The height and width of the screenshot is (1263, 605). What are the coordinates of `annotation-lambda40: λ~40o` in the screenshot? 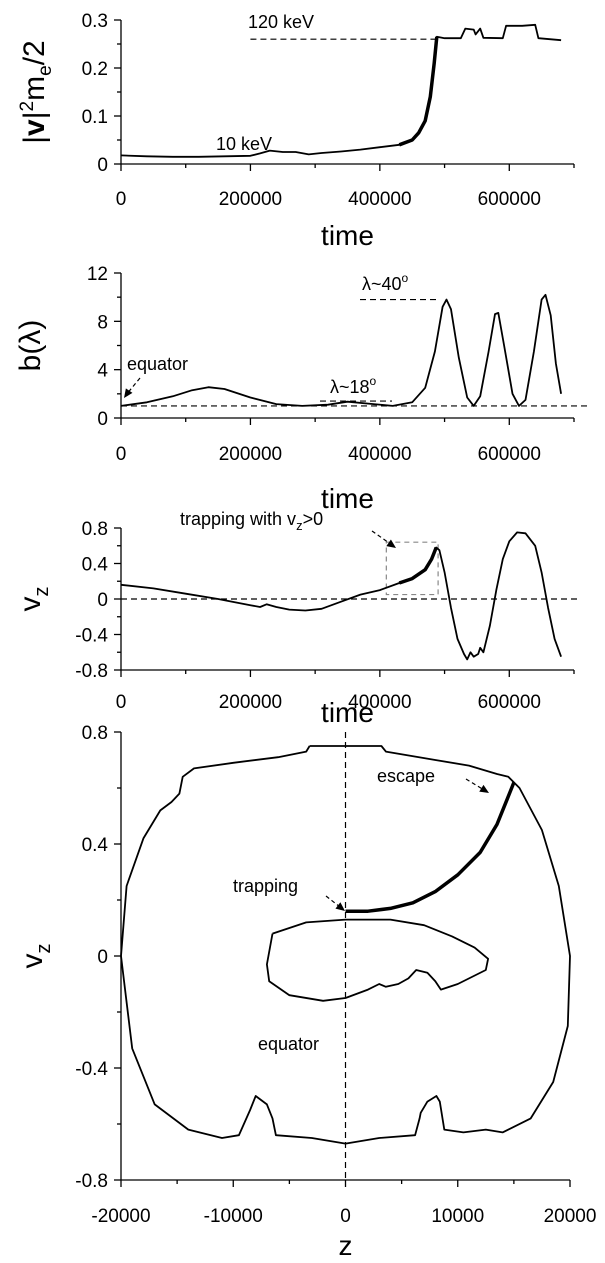 It's located at (385, 282).